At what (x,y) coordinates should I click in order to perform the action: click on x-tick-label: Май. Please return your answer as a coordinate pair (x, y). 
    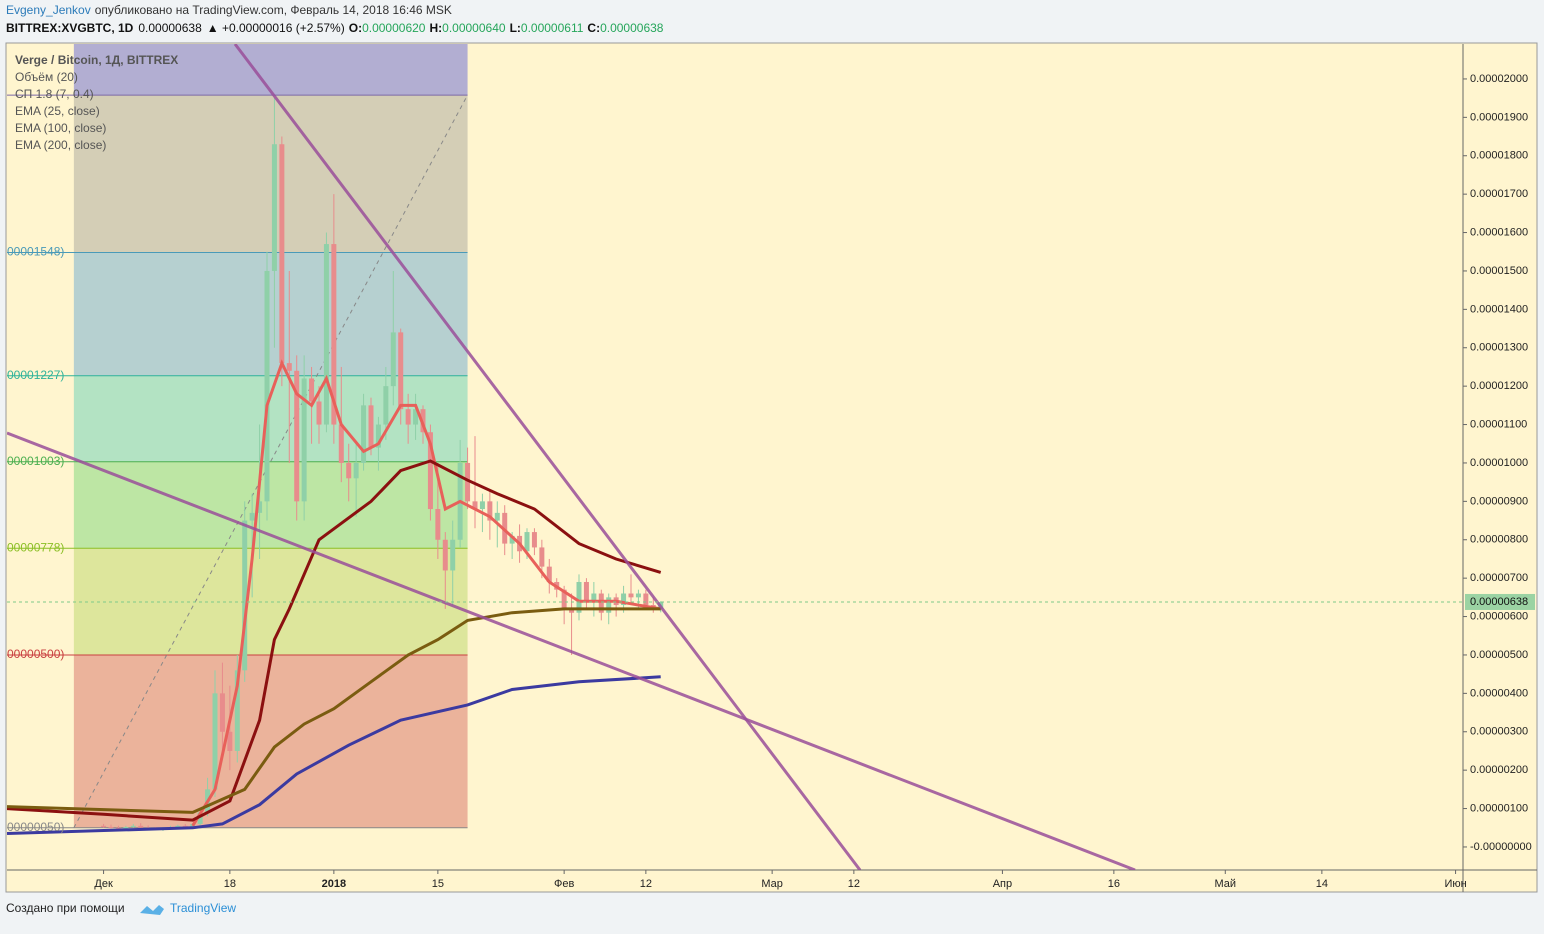
    Looking at the image, I should click on (1226, 884).